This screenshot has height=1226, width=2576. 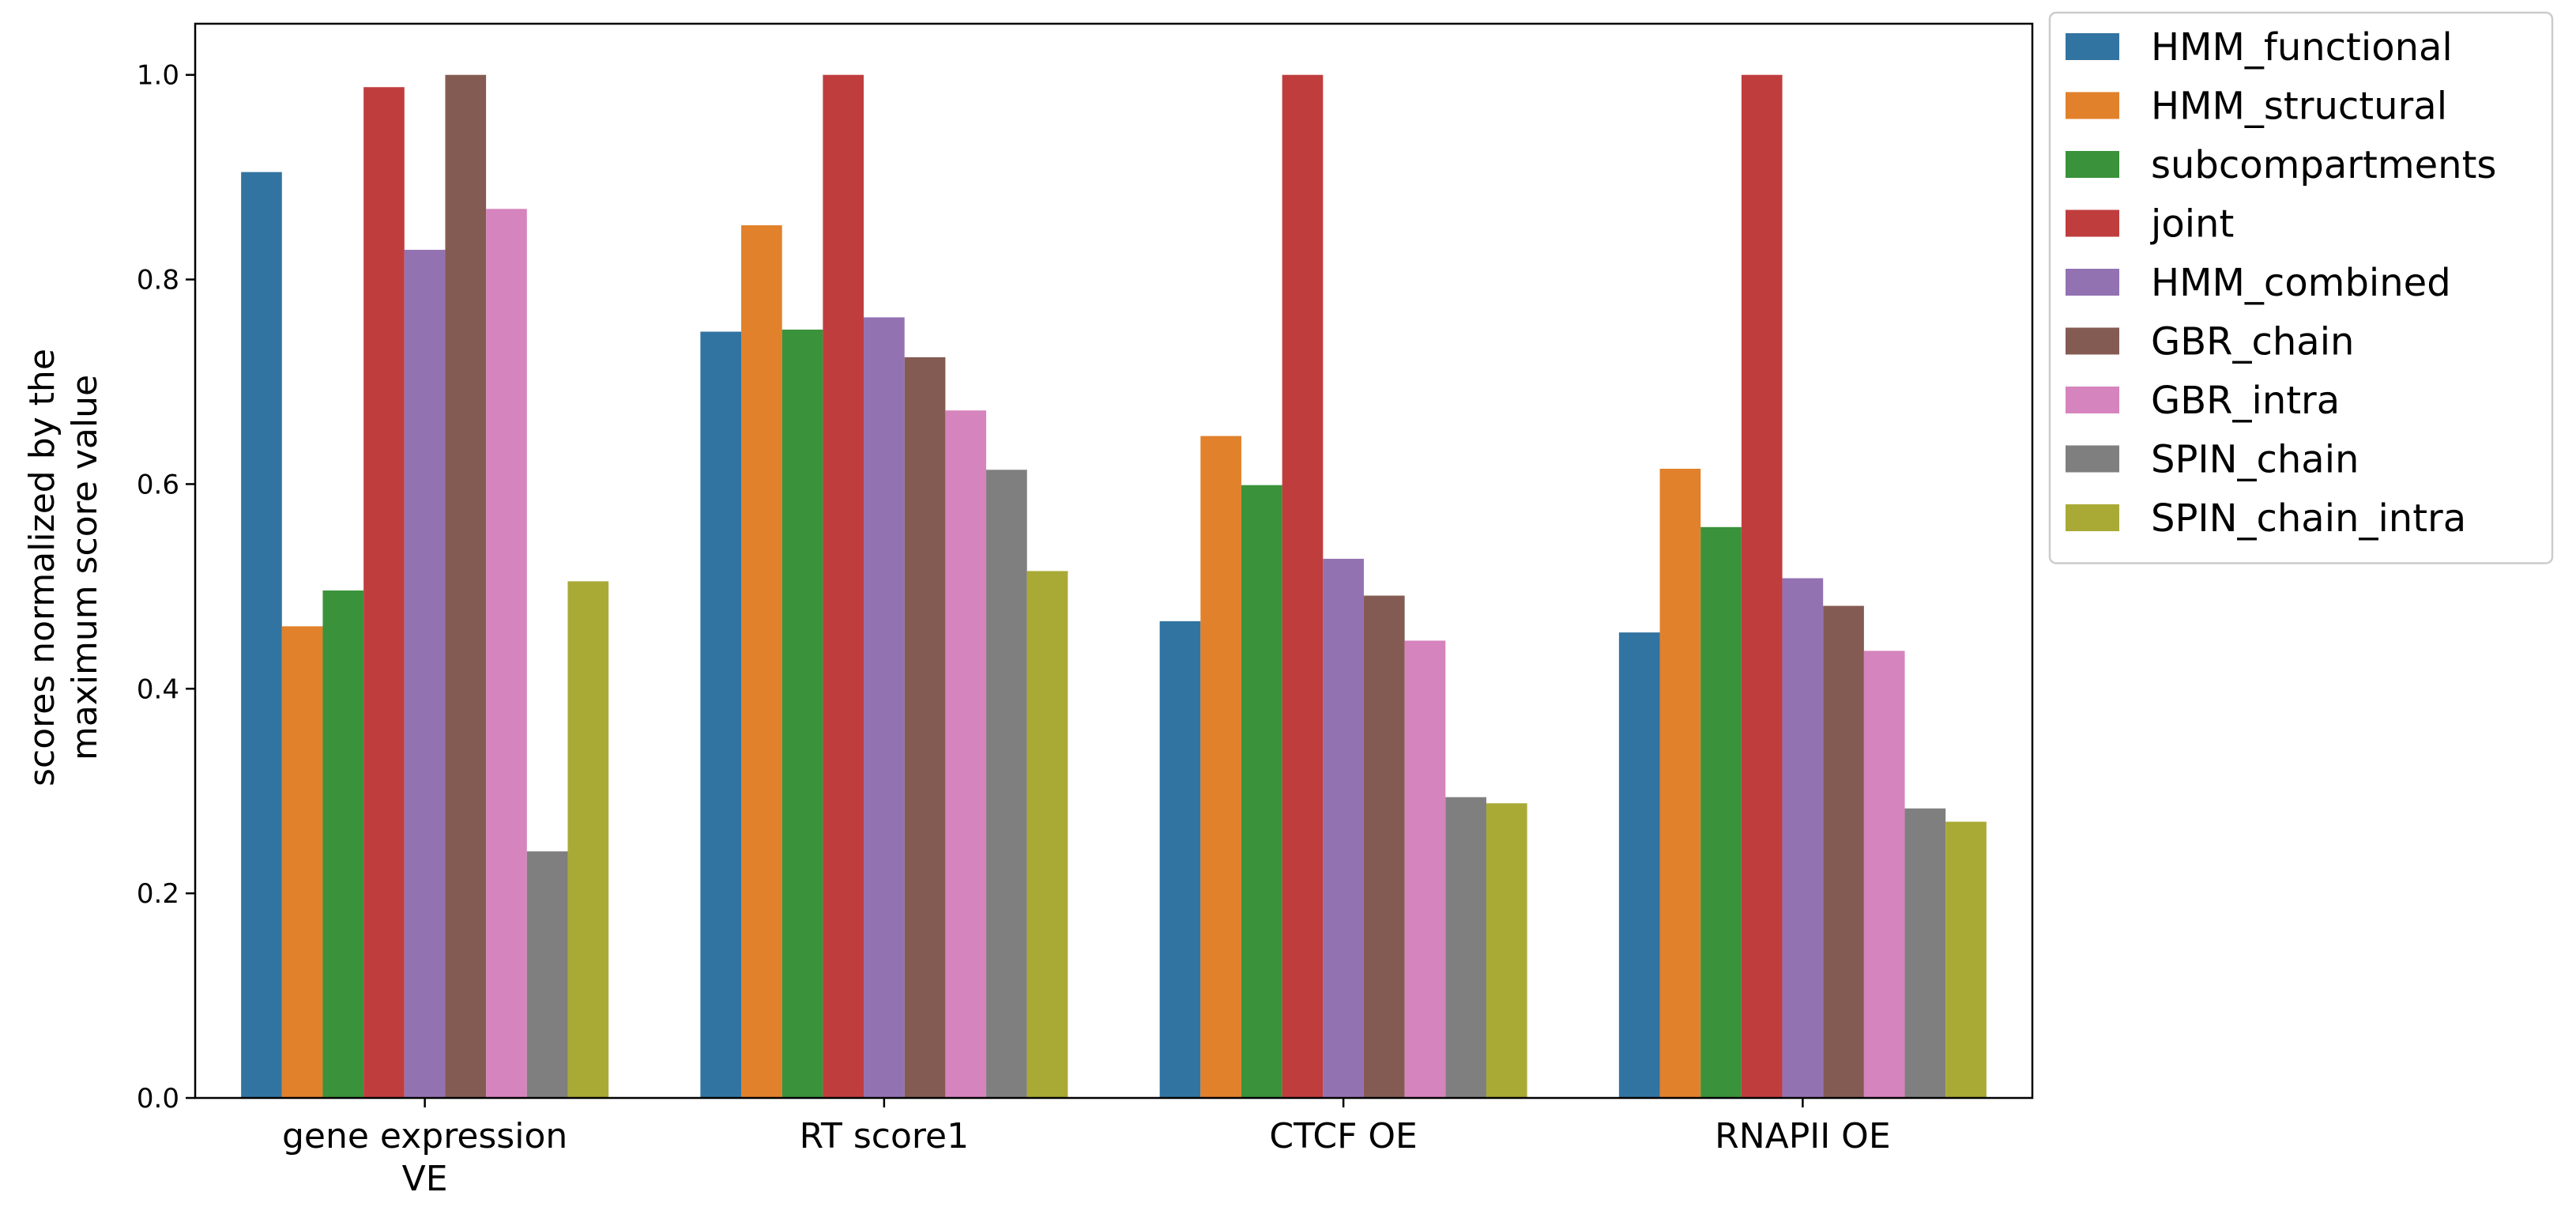 I want to click on x-tick-label-line: gene expression, so click(x=424, y=1136).